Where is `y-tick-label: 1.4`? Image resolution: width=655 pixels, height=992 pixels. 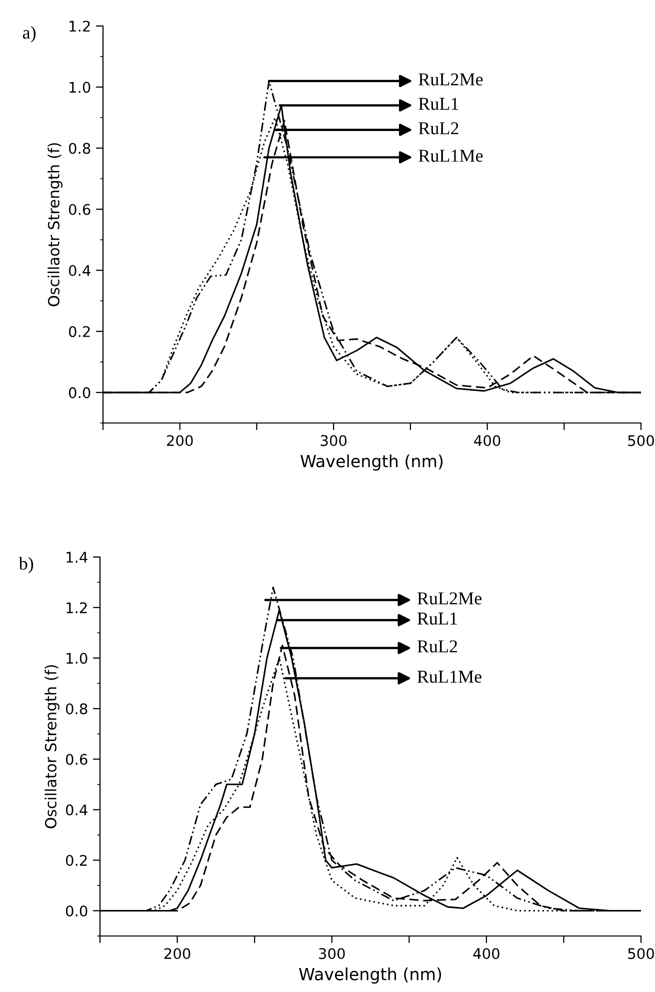 y-tick-label: 1.4 is located at coordinates (77, 557).